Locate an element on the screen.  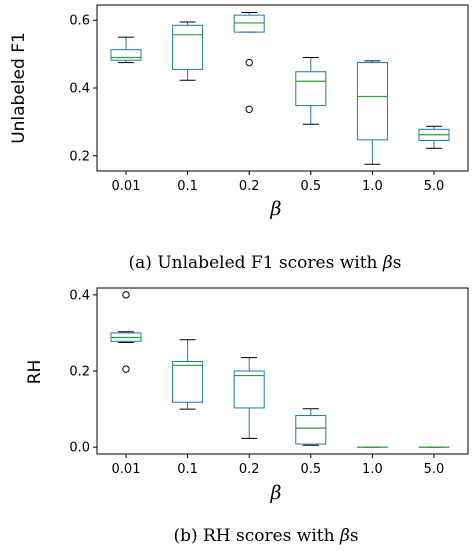
caption-a: (a) Unlabeled F1 scores with βs is located at coordinates (265, 263).